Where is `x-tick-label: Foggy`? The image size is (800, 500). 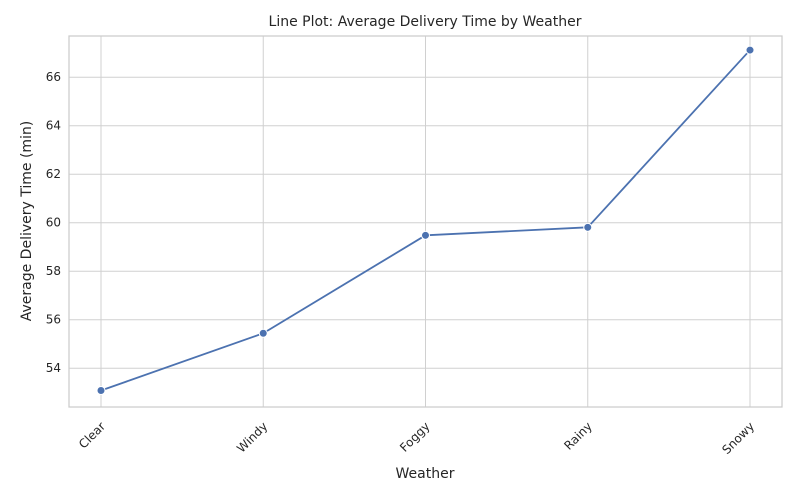
x-tick-label: Foggy is located at coordinates (414, 436).